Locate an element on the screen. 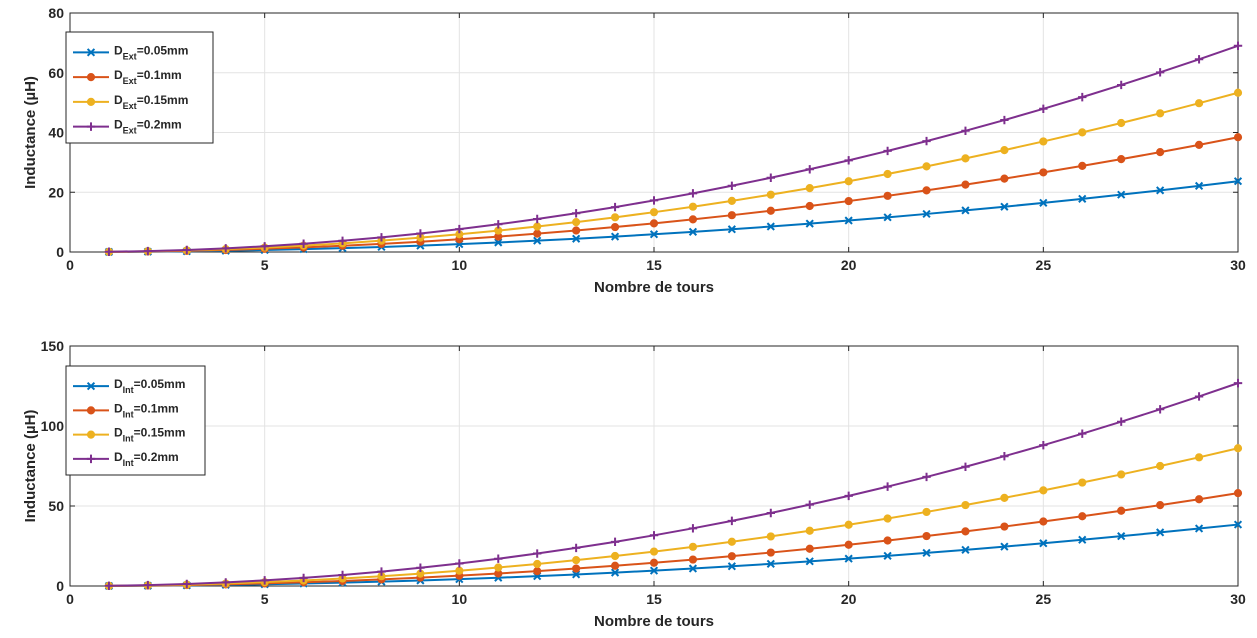 This screenshot has height=638, width=1257. y-tick-label: 40 is located at coordinates (56, 133).